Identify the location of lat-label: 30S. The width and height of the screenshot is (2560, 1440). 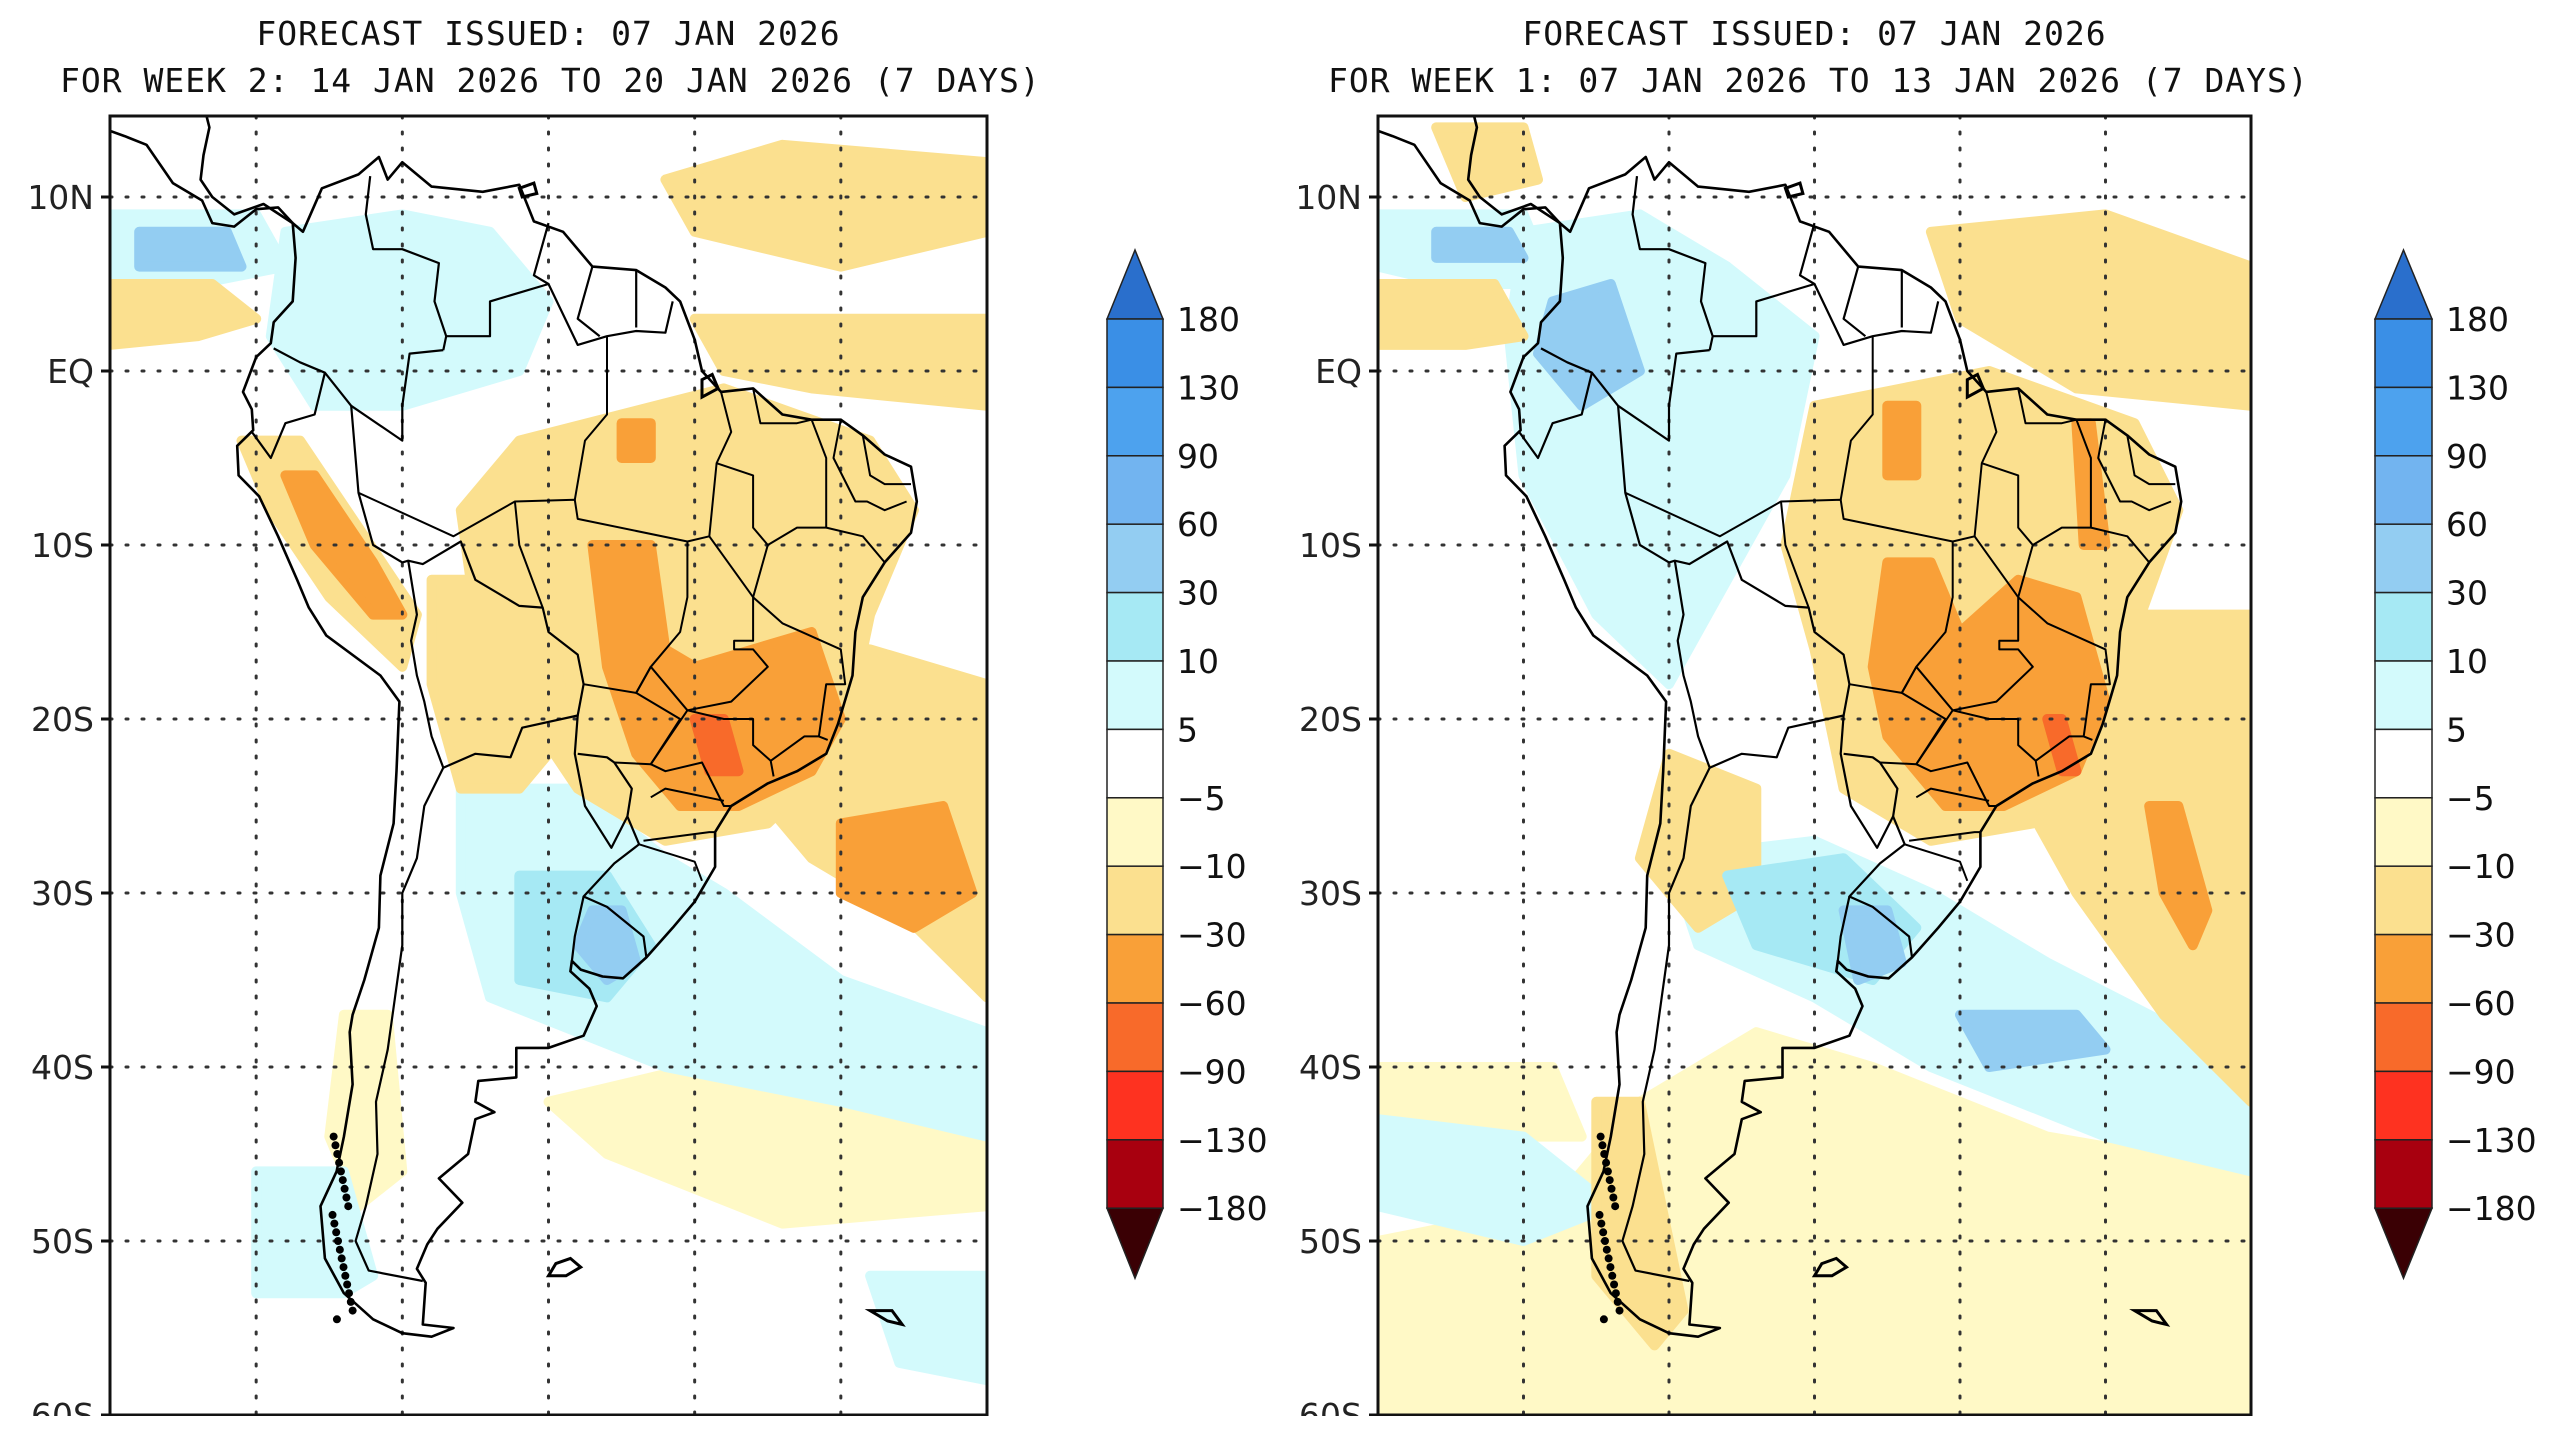
(62, 893).